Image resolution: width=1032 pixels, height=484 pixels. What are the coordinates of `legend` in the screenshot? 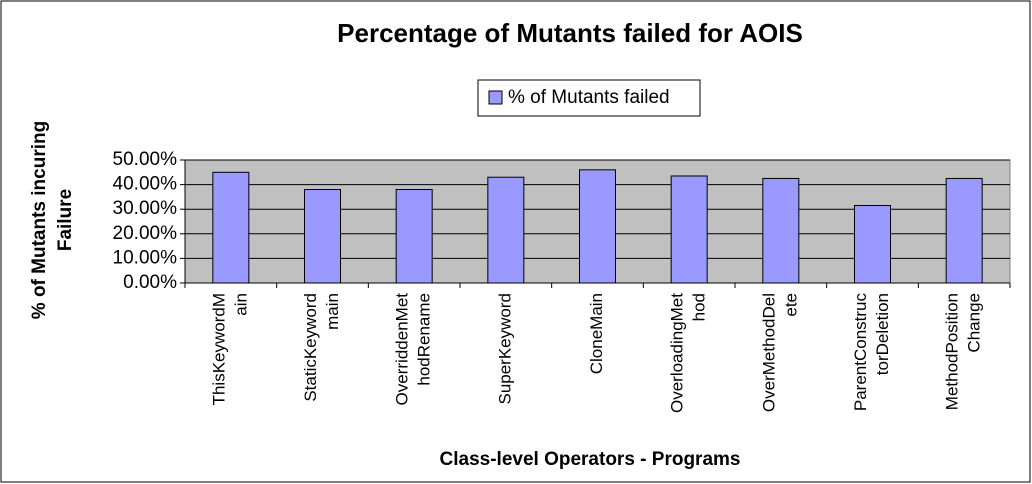 It's located at (589, 98).